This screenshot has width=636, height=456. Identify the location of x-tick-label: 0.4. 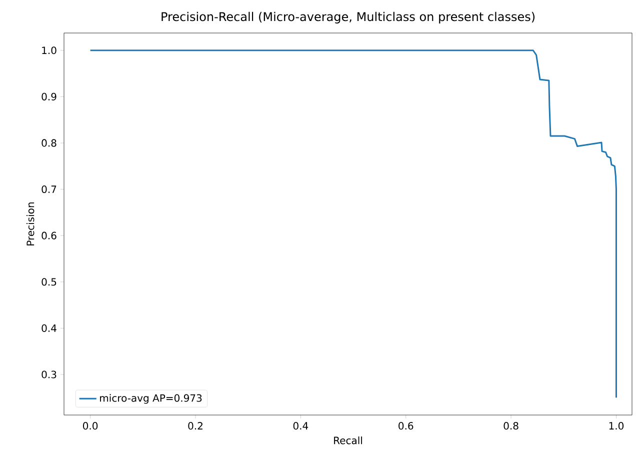
(300, 426).